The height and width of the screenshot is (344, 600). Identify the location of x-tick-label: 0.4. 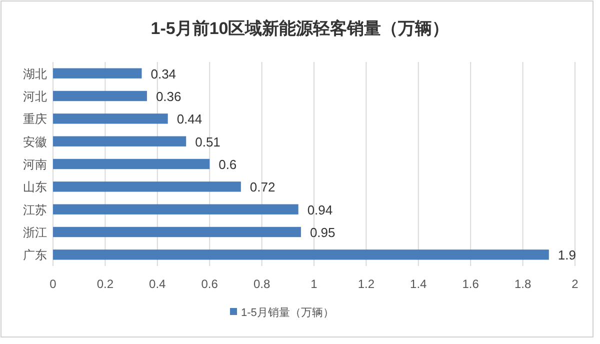
(157, 284).